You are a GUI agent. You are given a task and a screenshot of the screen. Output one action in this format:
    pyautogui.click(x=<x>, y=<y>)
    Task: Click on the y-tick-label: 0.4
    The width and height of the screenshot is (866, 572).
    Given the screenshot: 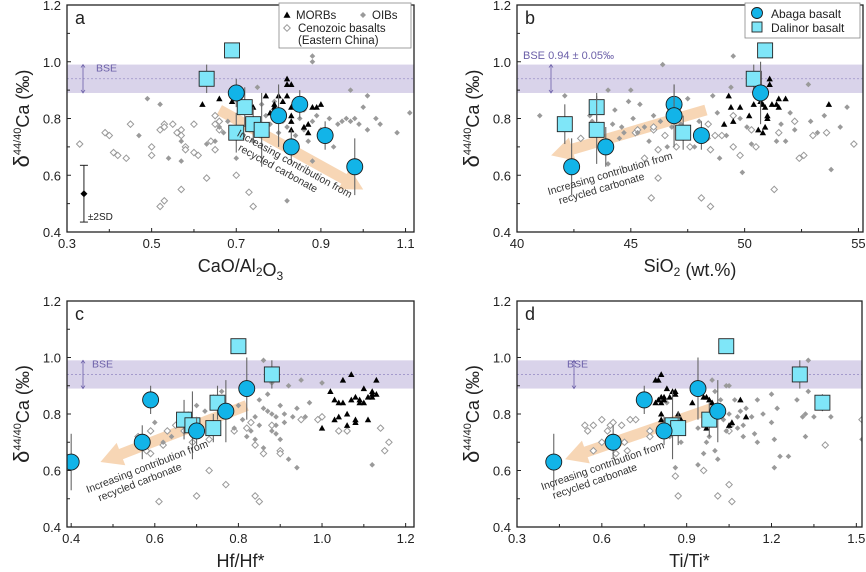 What is the action you would take?
    pyautogui.click(x=52, y=232)
    